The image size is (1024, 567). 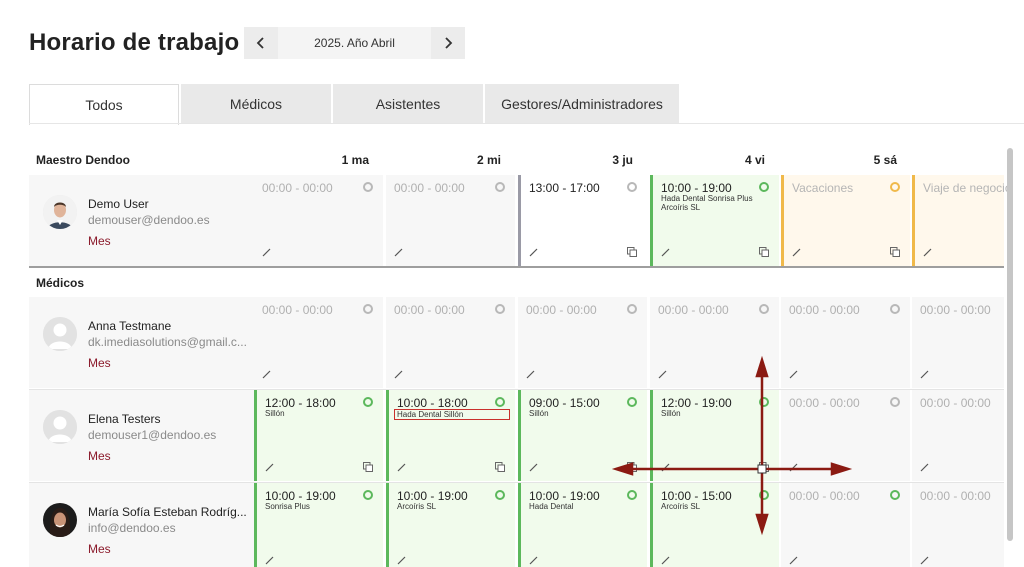 What do you see at coordinates (417, 506) in the screenshot?
I see `shift-location: Arcoíris SL` at bounding box center [417, 506].